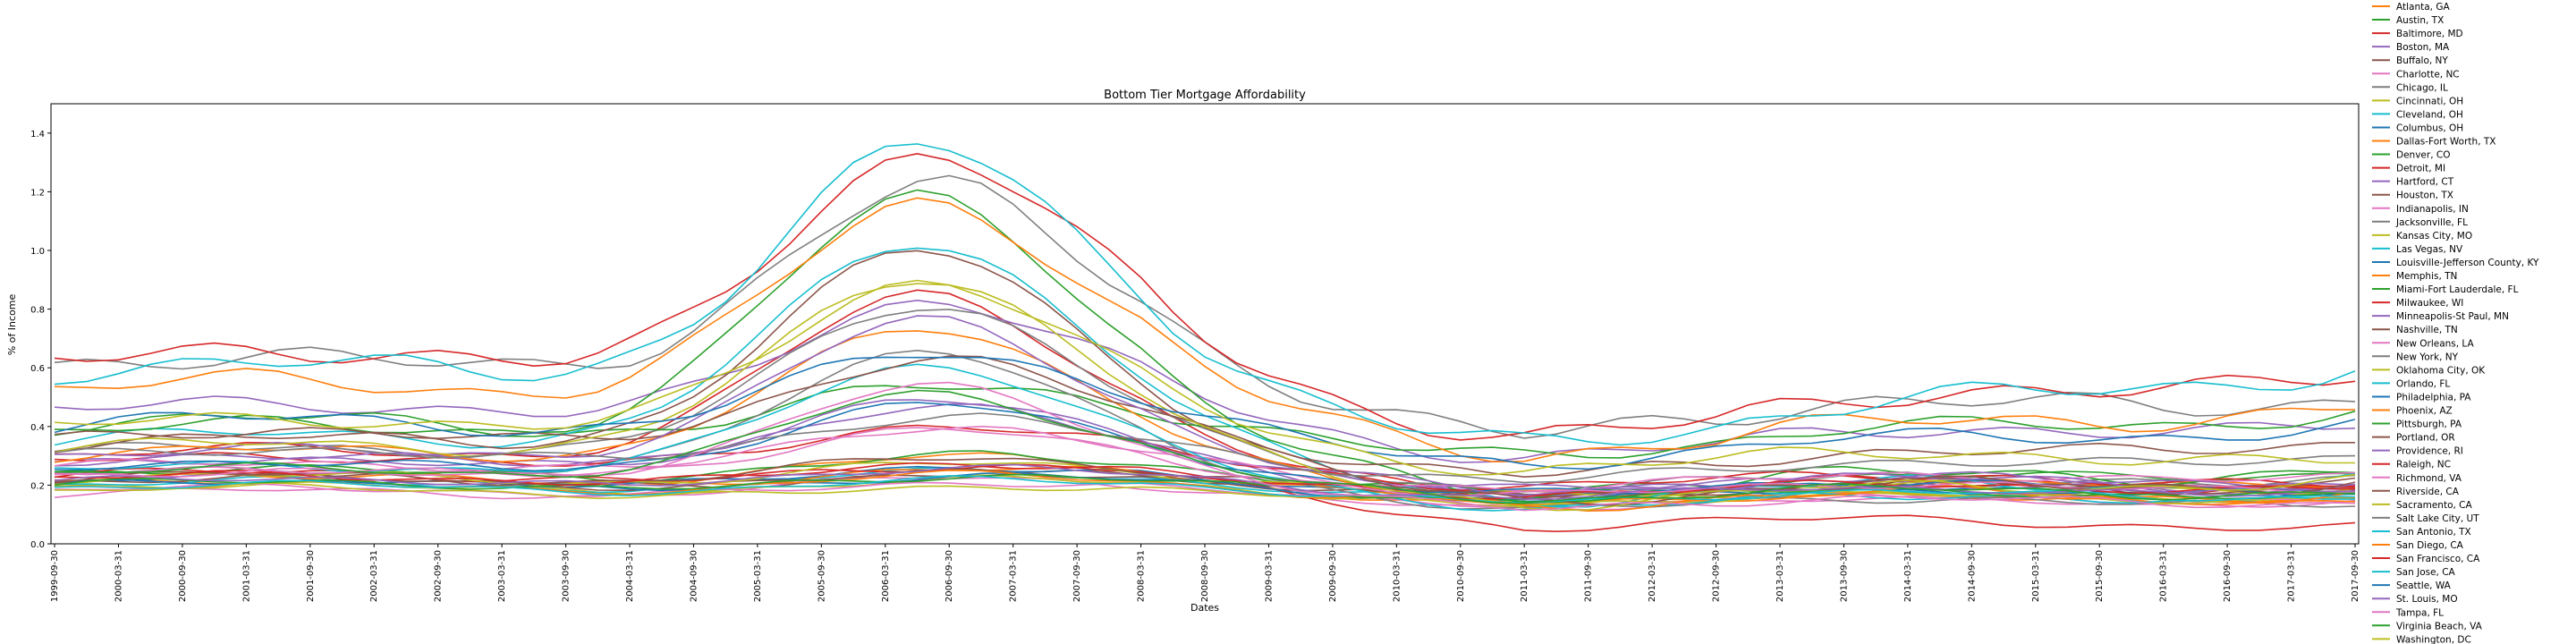 This screenshot has height=644, width=2576. Describe the element at coordinates (2427, 357) in the screenshot. I see `legend-label: New York, NY` at that location.